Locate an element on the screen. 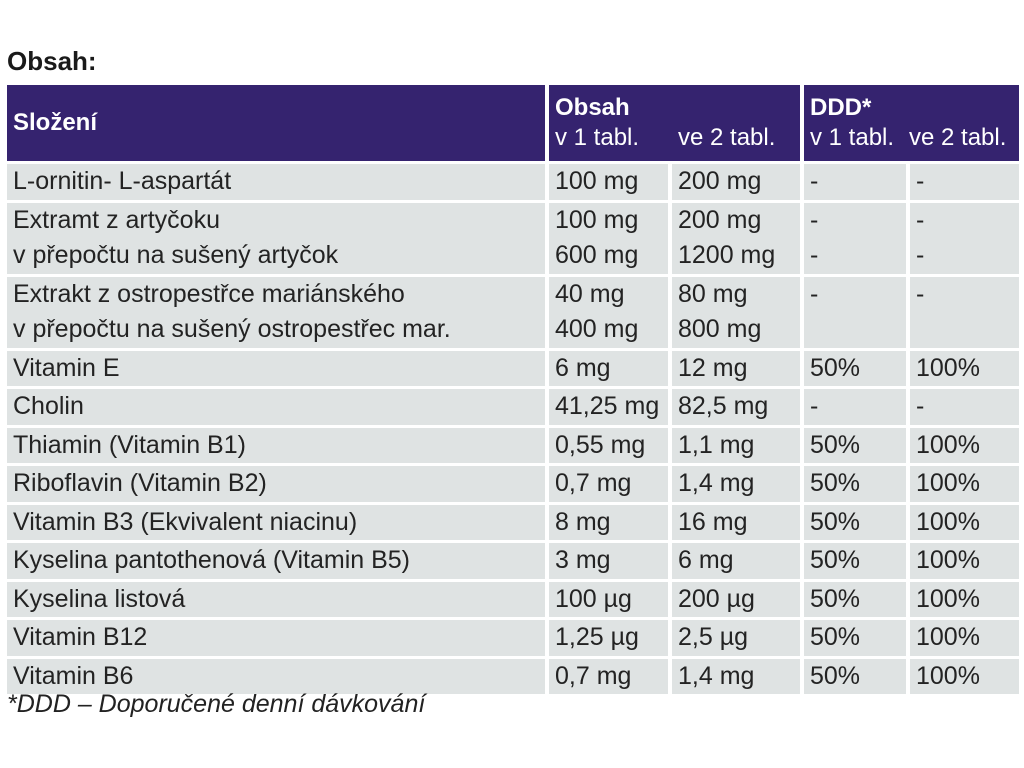 This screenshot has height=768, width=1024. table-row: Cholin 41,25 mg 82,5 mg - - is located at coordinates (513, 405).